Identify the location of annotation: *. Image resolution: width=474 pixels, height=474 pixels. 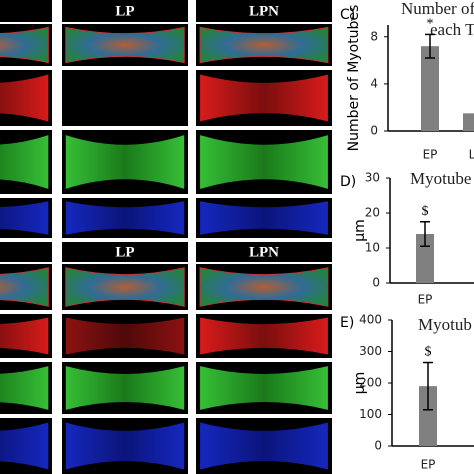
(430, 24).